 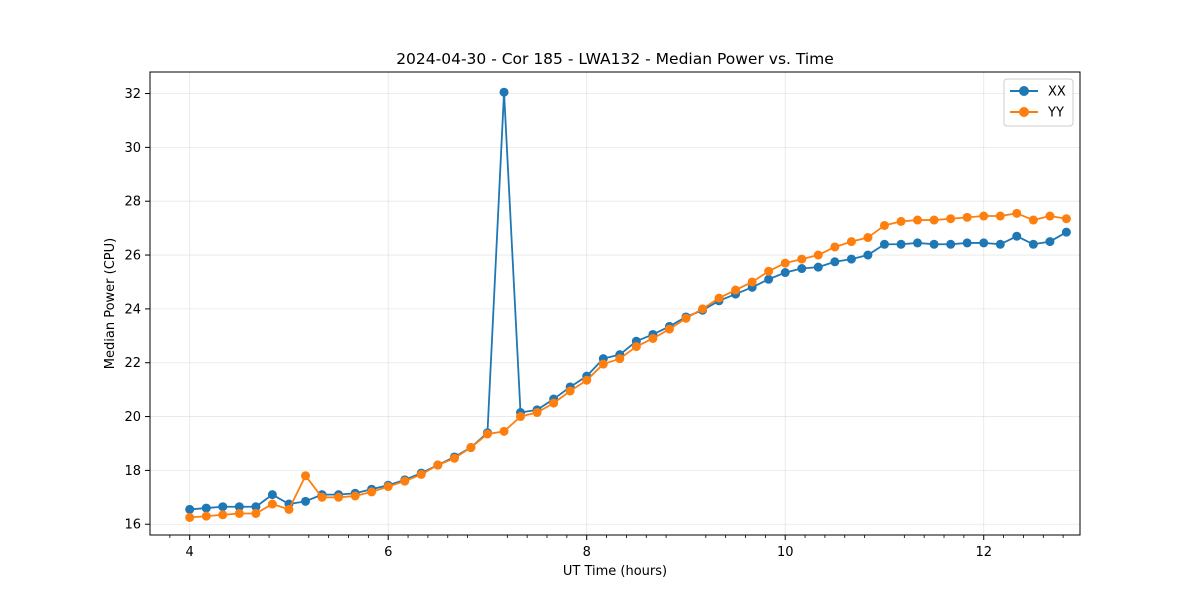 I want to click on y-tick-label: 24, so click(x=132, y=309).